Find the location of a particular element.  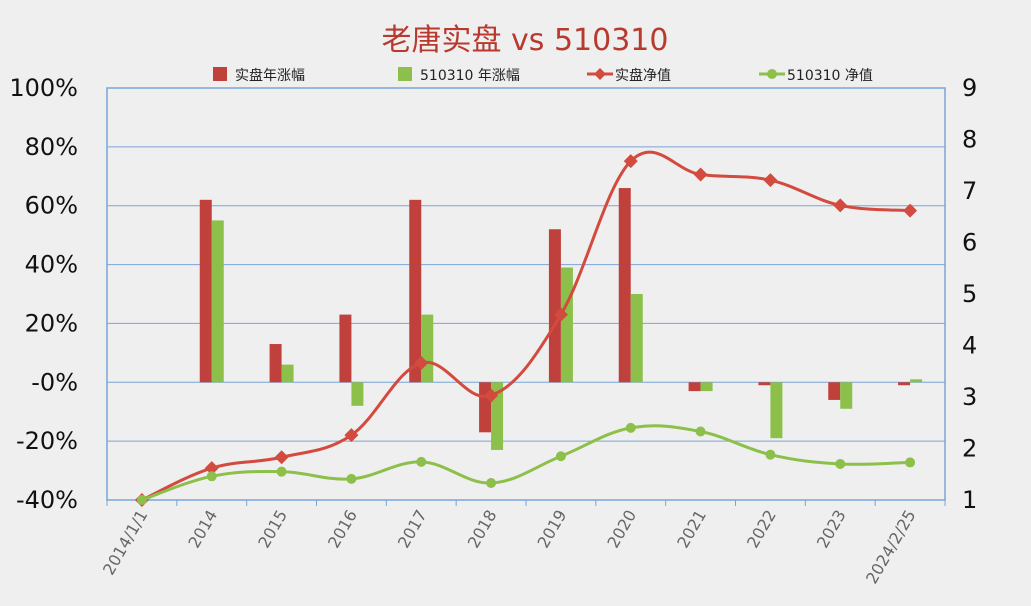

legend-label: 实盘年涨幅 is located at coordinates (270, 75).